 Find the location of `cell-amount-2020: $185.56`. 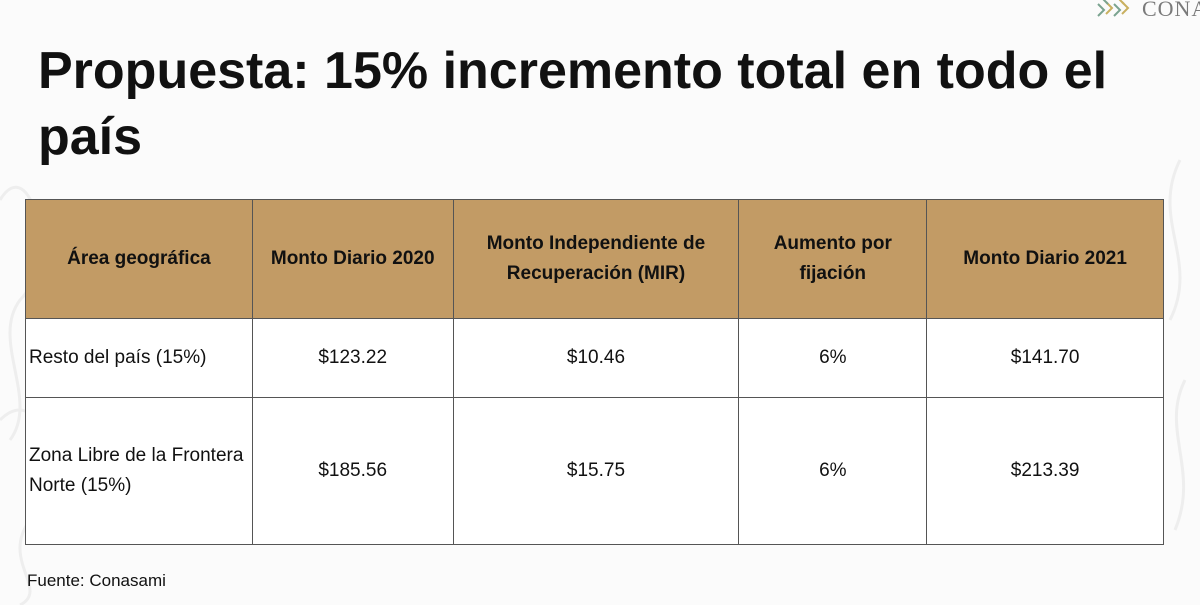

cell-amount-2020: $185.56 is located at coordinates (352, 471).